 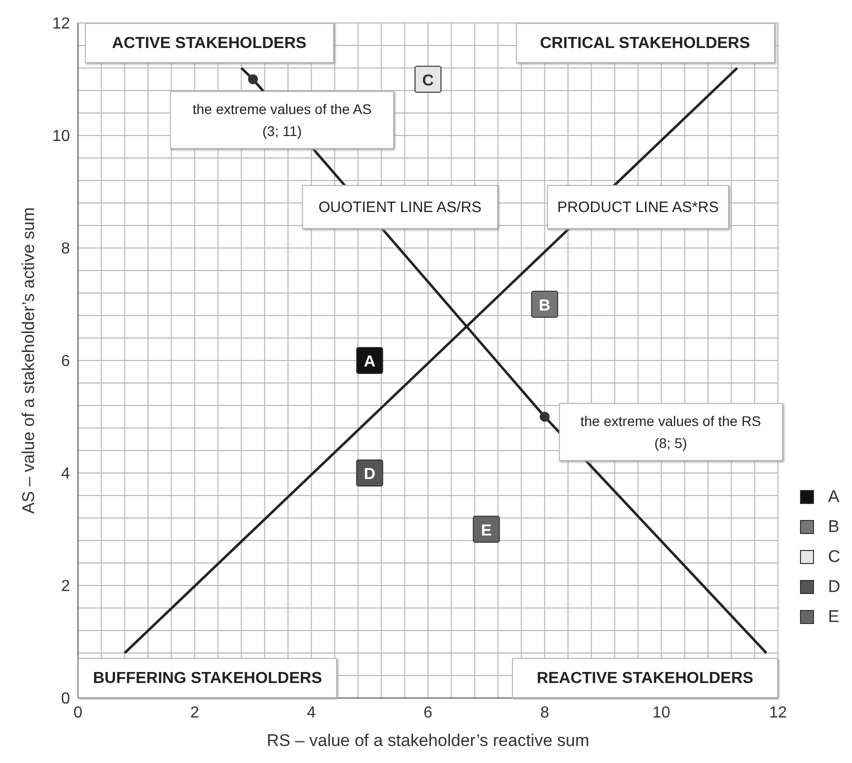 What do you see at coordinates (61, 137) in the screenshot?
I see `y-tick-label: 10` at bounding box center [61, 137].